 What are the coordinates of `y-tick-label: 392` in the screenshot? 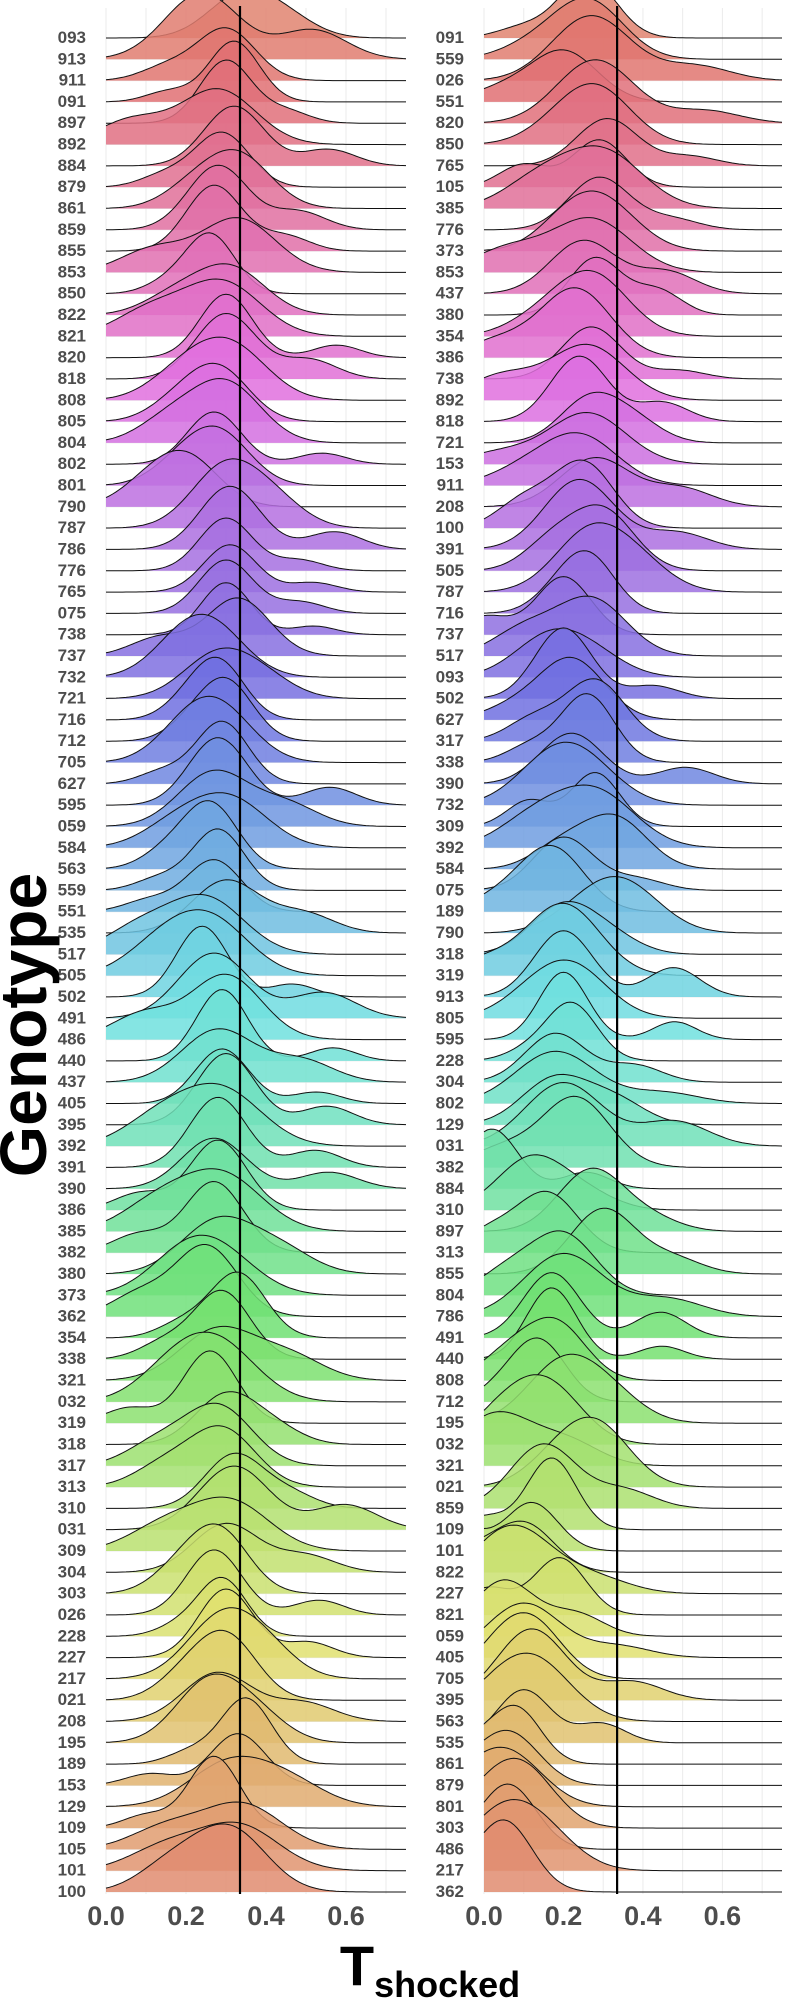 It's located at (450, 847).